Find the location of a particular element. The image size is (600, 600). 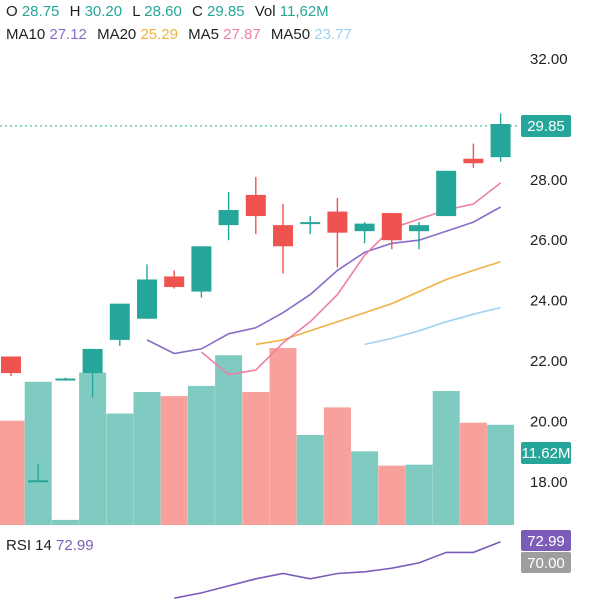

price-axis-label: 22.00 is located at coordinates (549, 361).